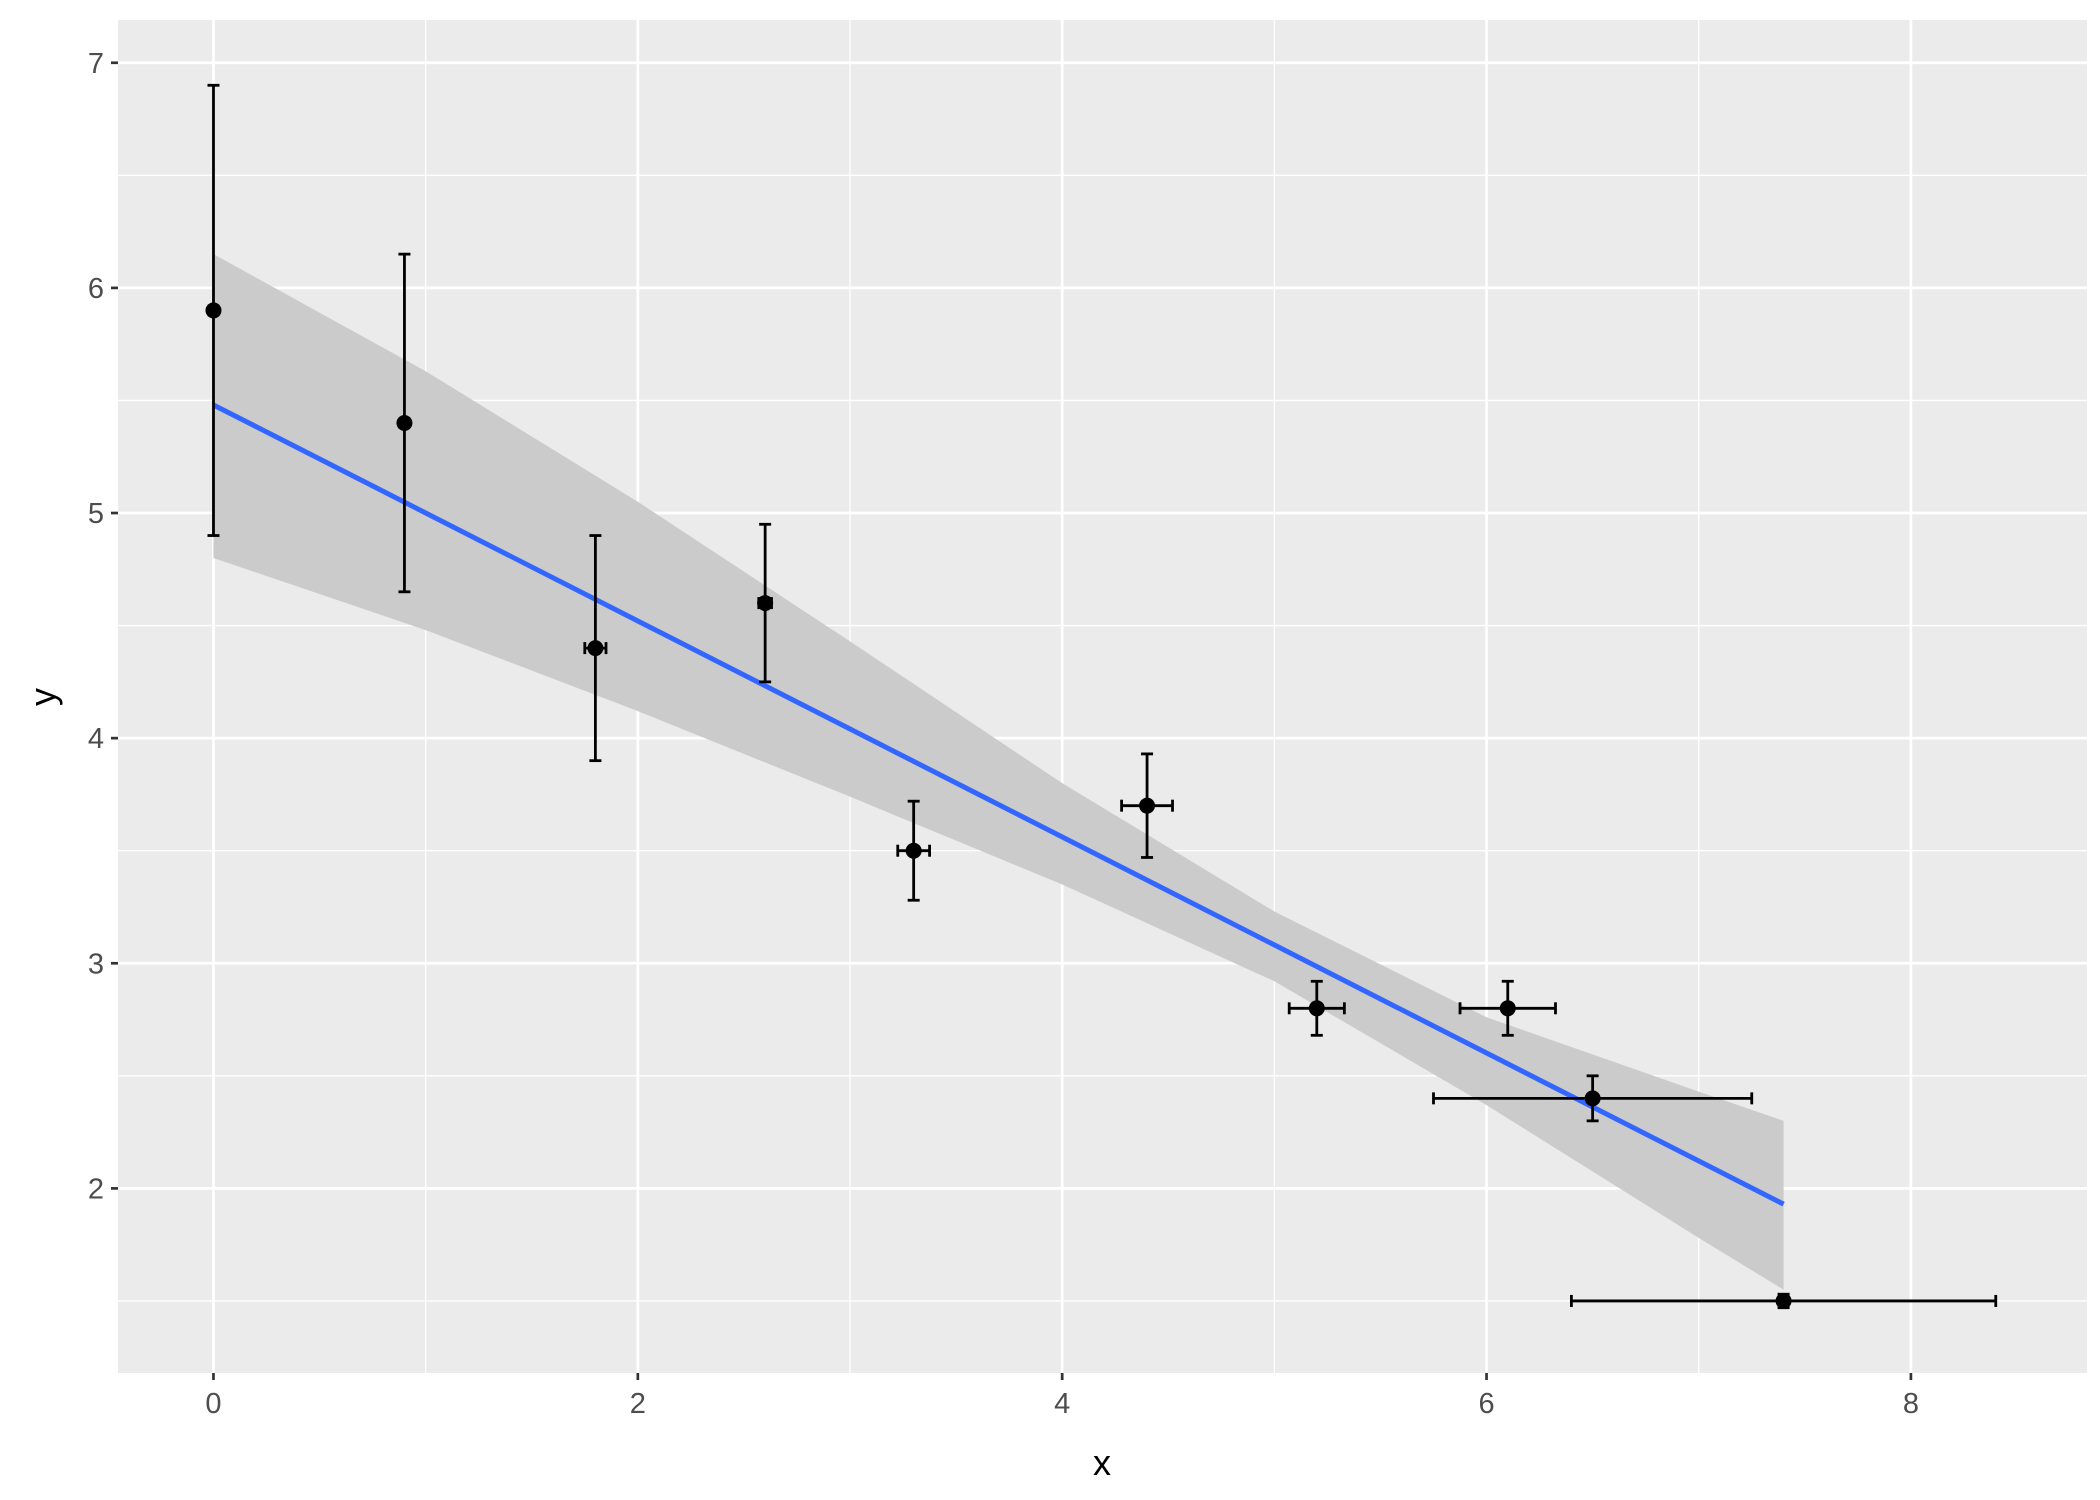 Image resolution: width=2100 pixels, height=1500 pixels. I want to click on y-tick-label: 2, so click(96, 1189).